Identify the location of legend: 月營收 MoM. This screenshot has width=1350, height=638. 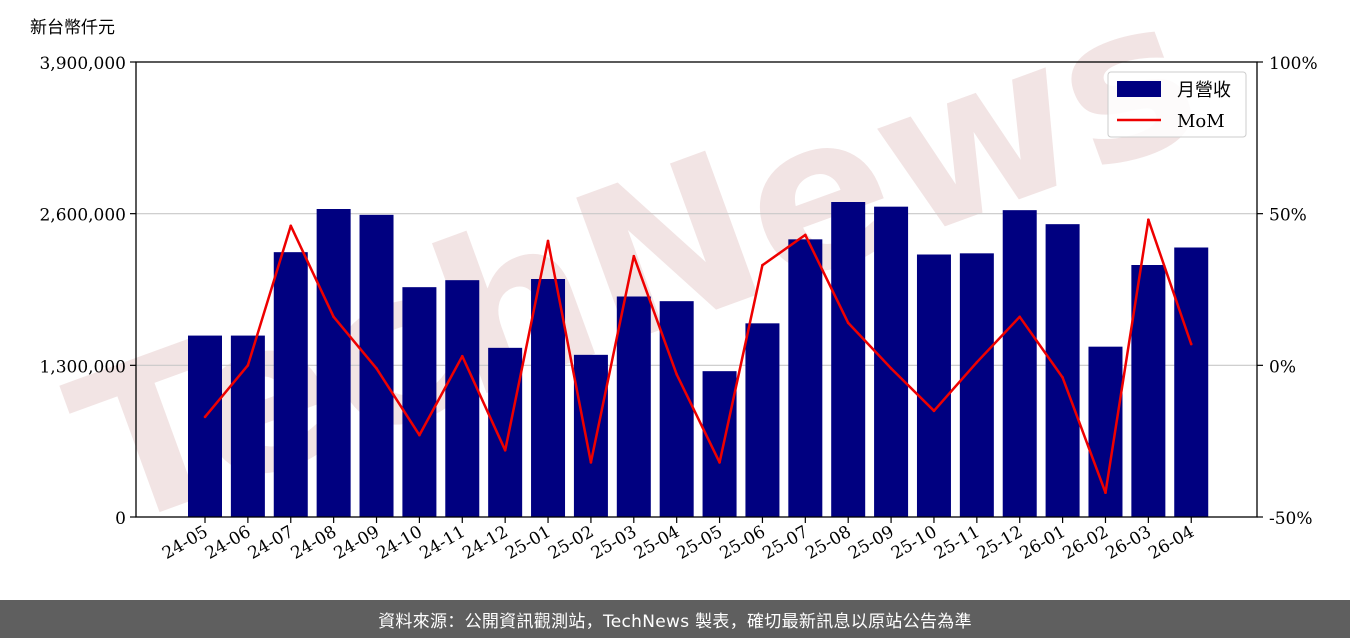
(1177, 104).